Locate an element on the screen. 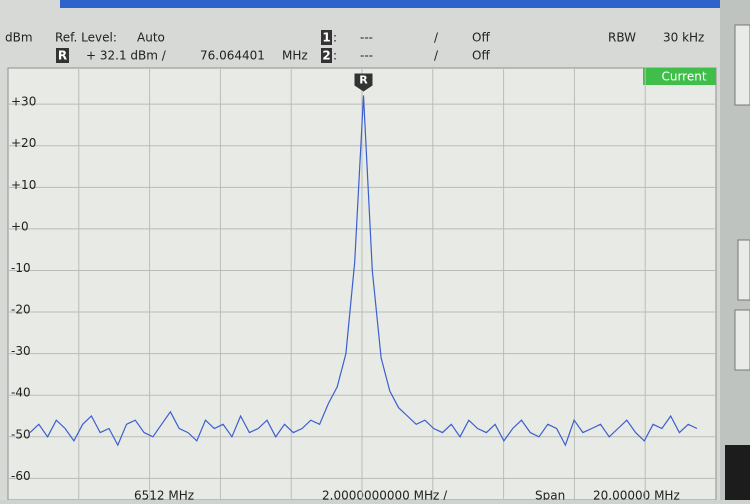 Image resolution: width=750 pixels, height=504 pixels. ref-badge is located at coordinates (62, 55).